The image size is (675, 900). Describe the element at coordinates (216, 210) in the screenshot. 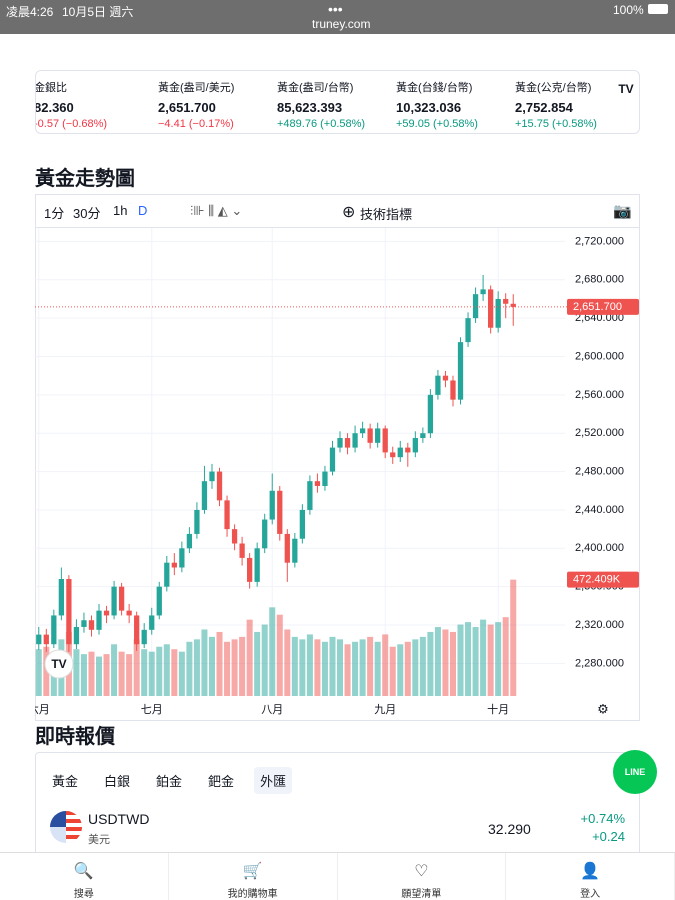

I see `chart-types: ⫶⊪ ⫼ ◭ ⌄` at that location.